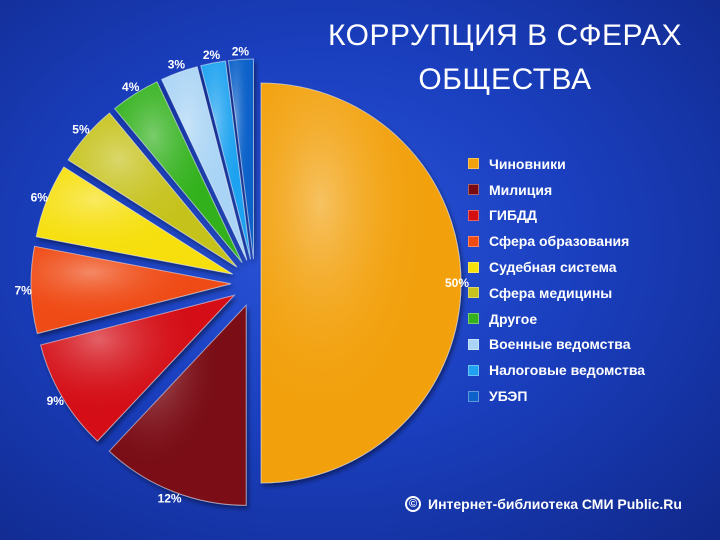 Image resolution: width=720 pixels, height=540 pixels. I want to click on legend-item: Судебная система, so click(556, 267).